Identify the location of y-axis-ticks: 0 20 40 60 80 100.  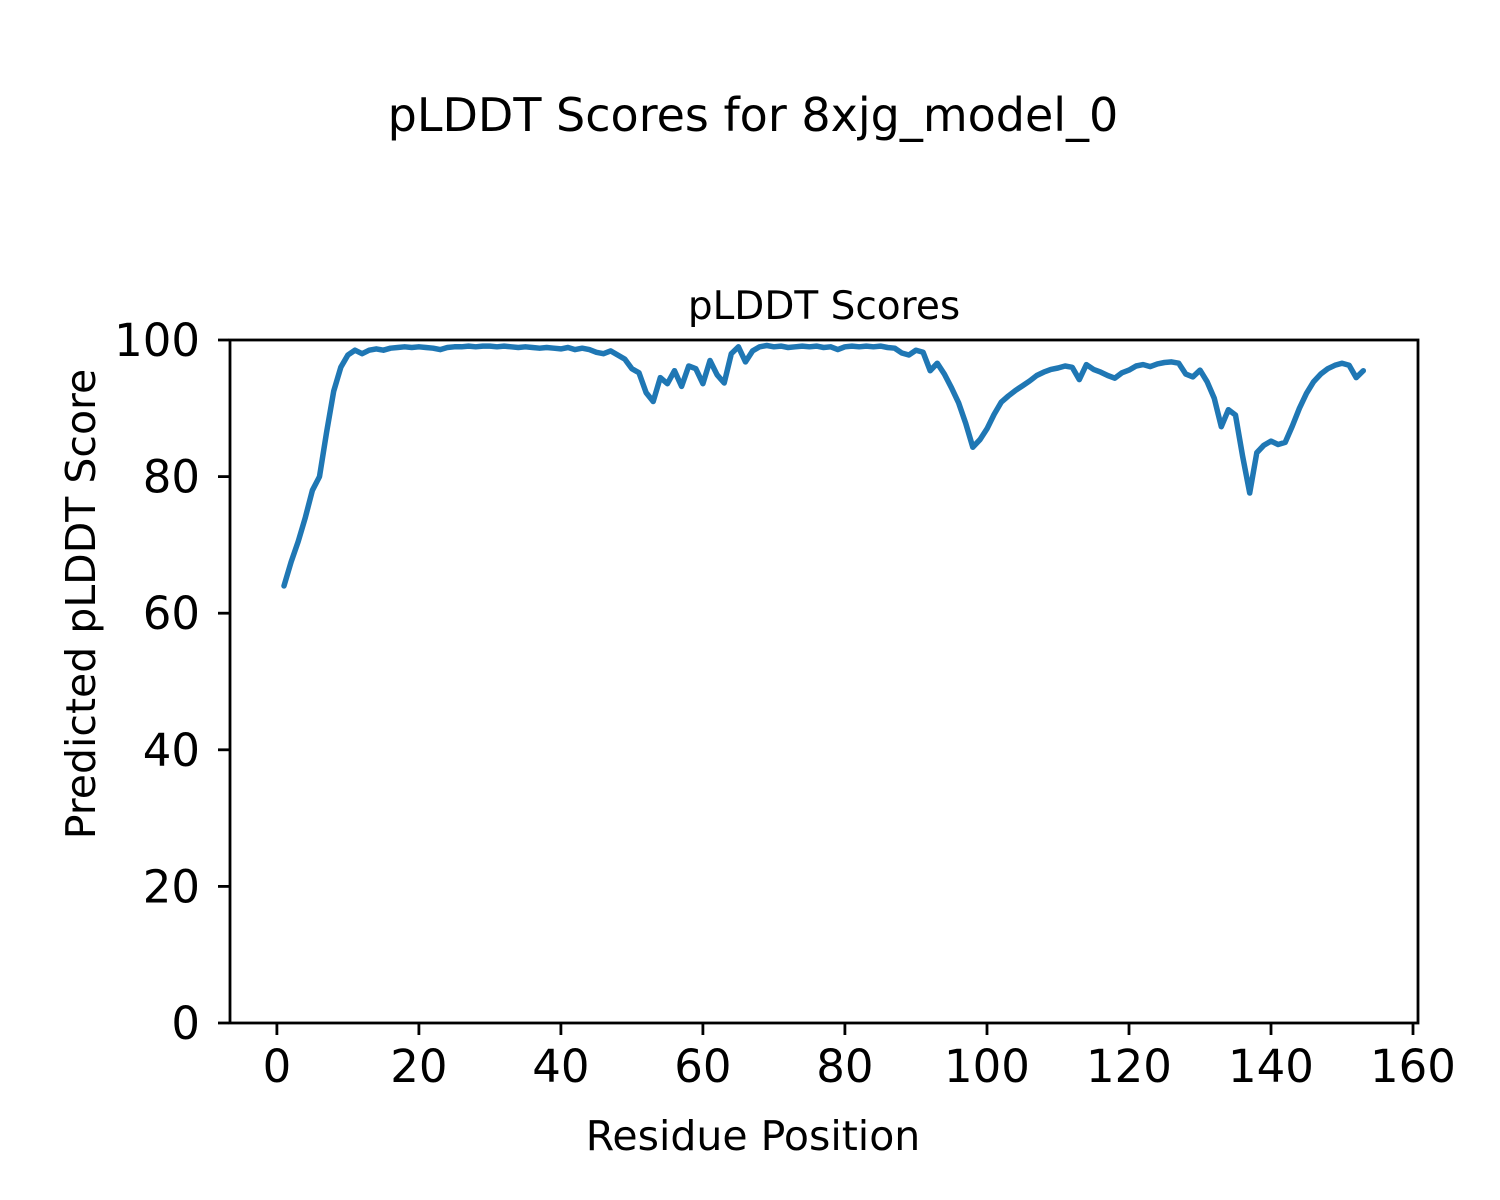
(171, 682).